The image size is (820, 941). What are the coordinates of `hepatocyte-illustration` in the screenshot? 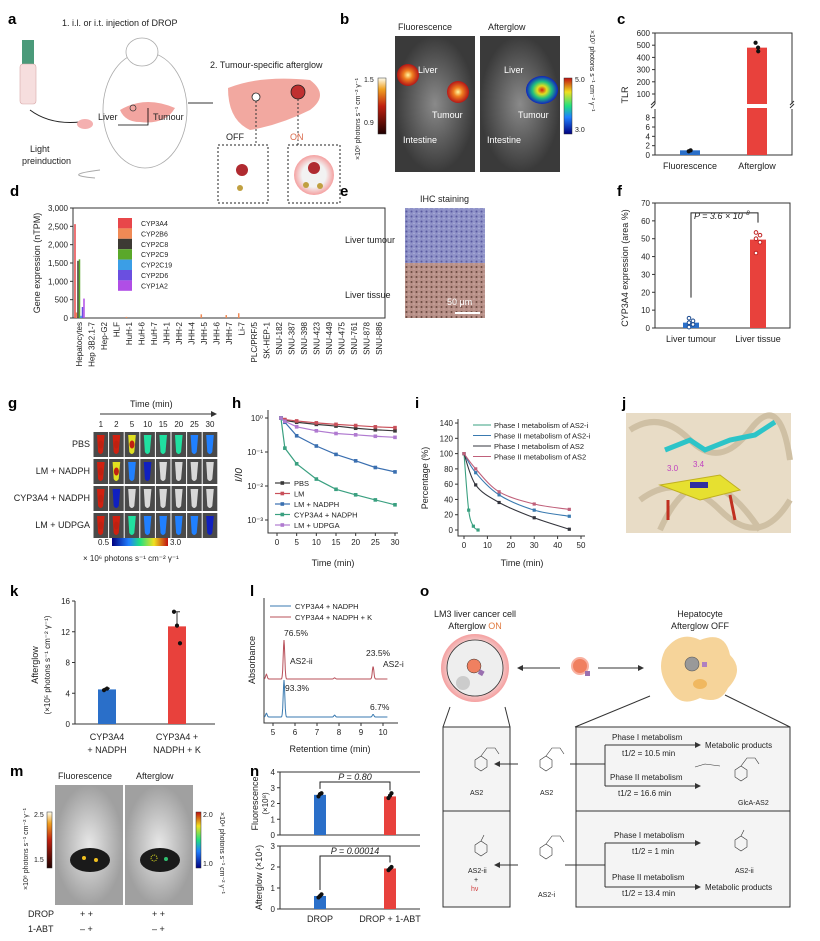 It's located at (699, 669).